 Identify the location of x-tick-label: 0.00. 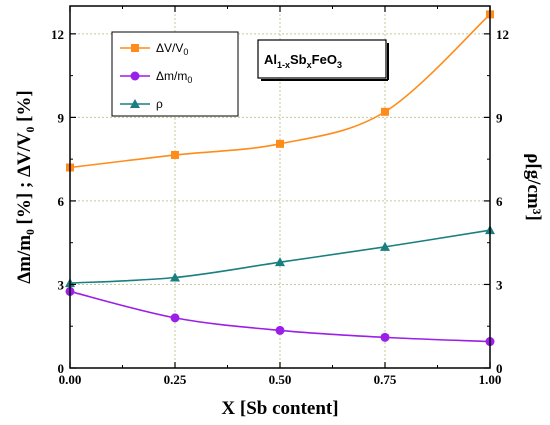
(70, 379).